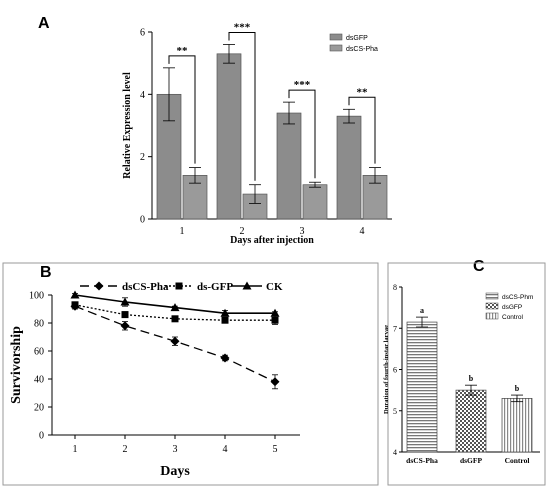 The height and width of the screenshot is (490, 550). Describe the element at coordinates (513, 317) in the screenshot. I see `c-legend-label: Control` at that location.